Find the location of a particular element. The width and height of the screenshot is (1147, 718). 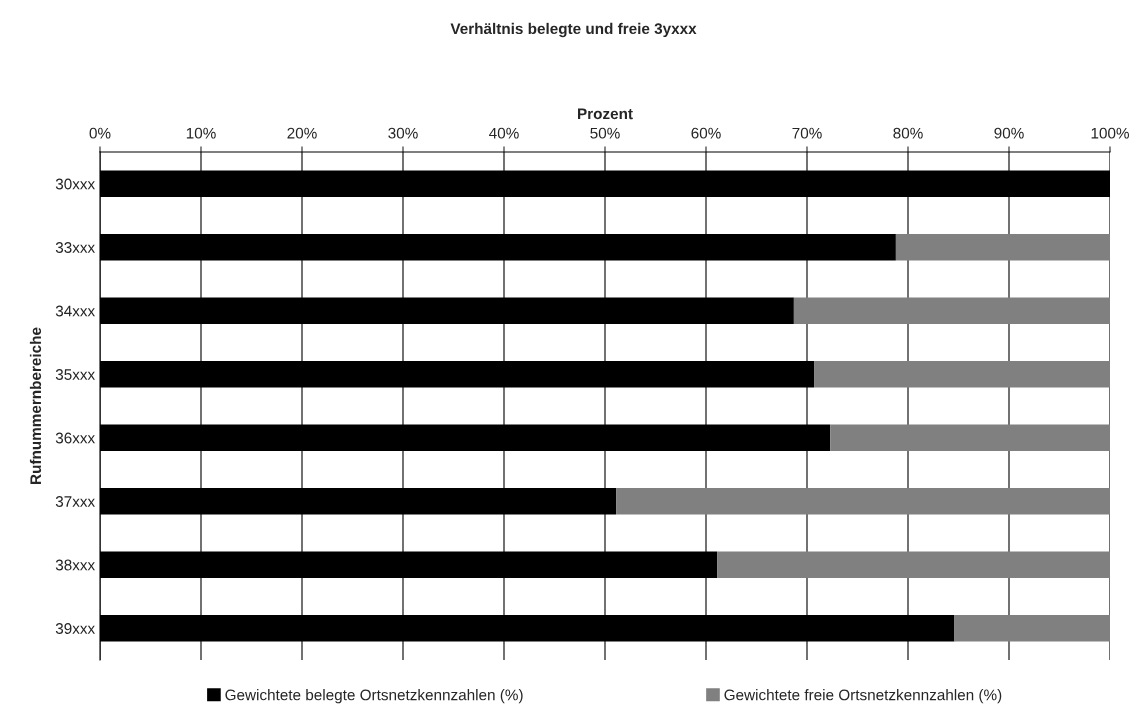

x-tick-label: 30% is located at coordinates (403, 133).